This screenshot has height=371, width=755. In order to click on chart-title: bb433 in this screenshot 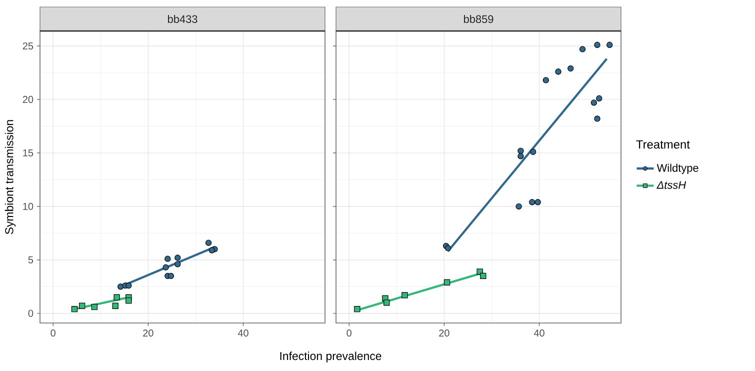, I will do `click(183, 19)`.